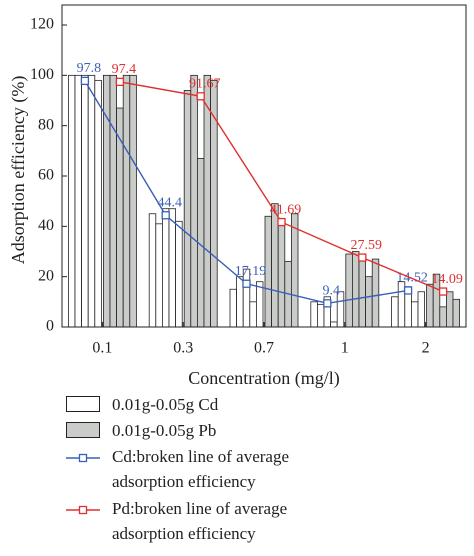  What do you see at coordinates (169, 202) in the screenshot?
I see `data-label: 44.4` at bounding box center [169, 202].